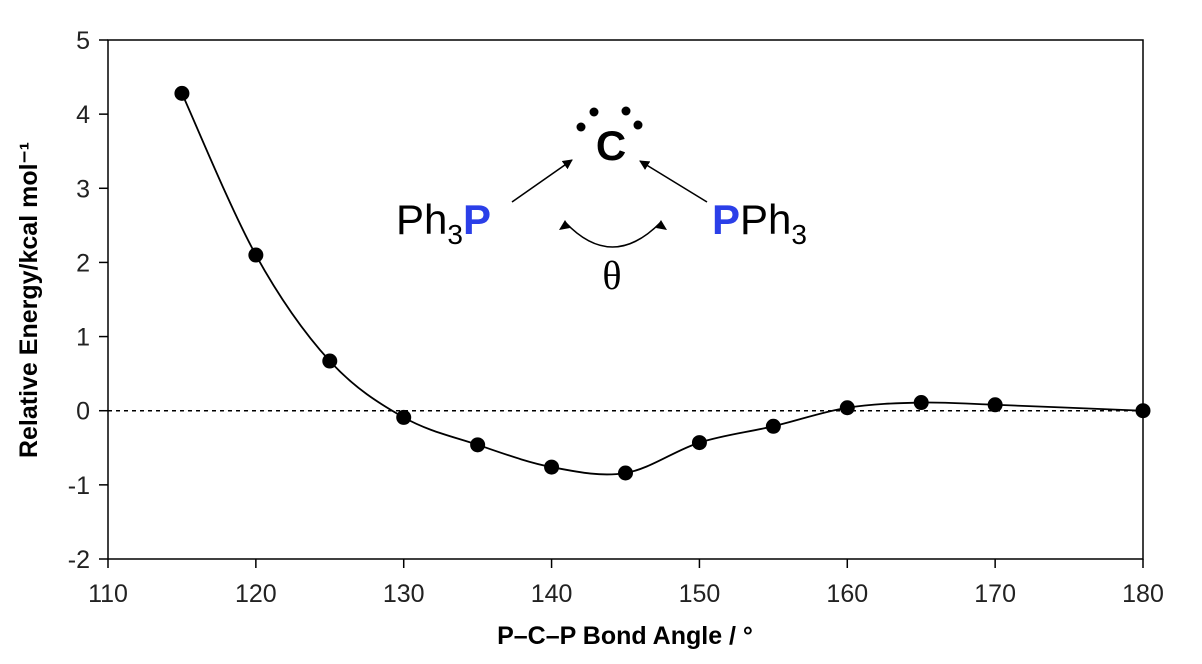 The image size is (1202, 664). I want to click on y-tick-label: 2, so click(83, 263).